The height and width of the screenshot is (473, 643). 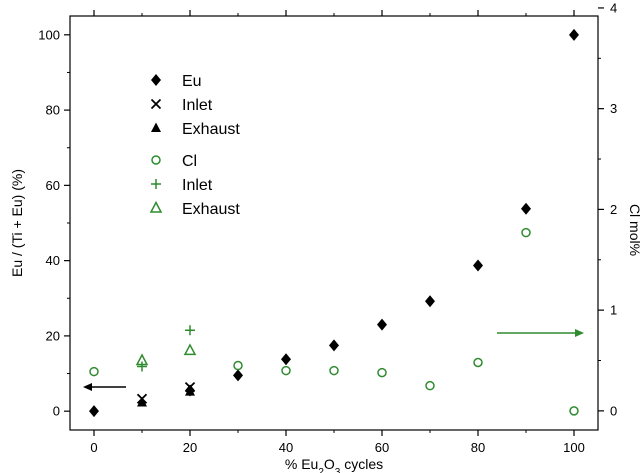 I want to click on y-axis-label: Eu / (Ti + Eu) (%), so click(x=17, y=223).